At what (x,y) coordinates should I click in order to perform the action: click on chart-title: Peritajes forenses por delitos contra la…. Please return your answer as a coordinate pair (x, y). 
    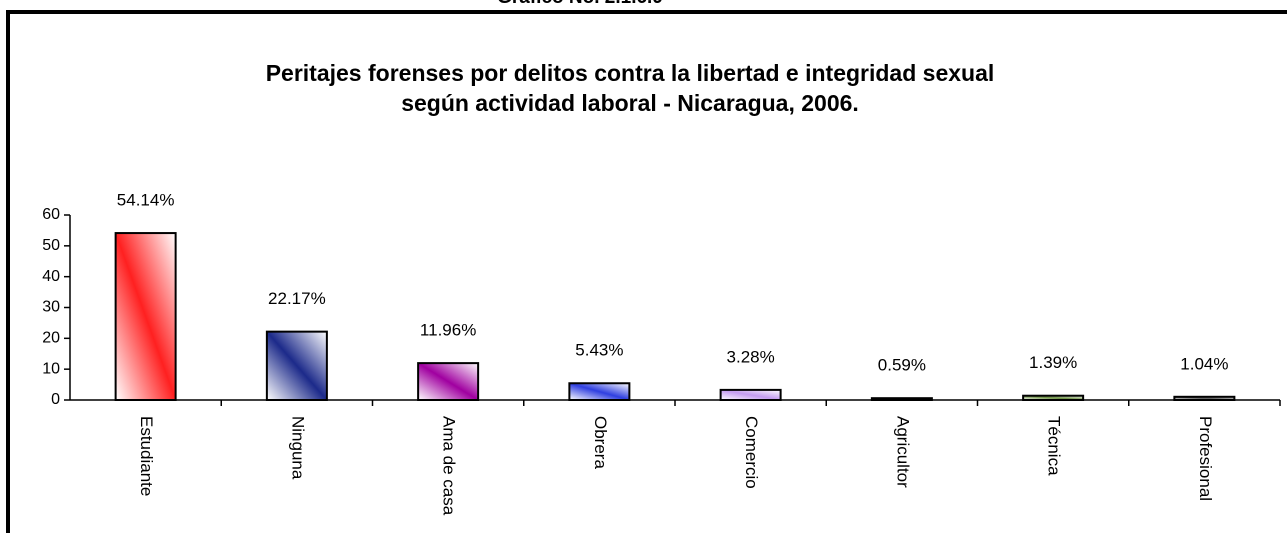
    Looking at the image, I should click on (630, 73).